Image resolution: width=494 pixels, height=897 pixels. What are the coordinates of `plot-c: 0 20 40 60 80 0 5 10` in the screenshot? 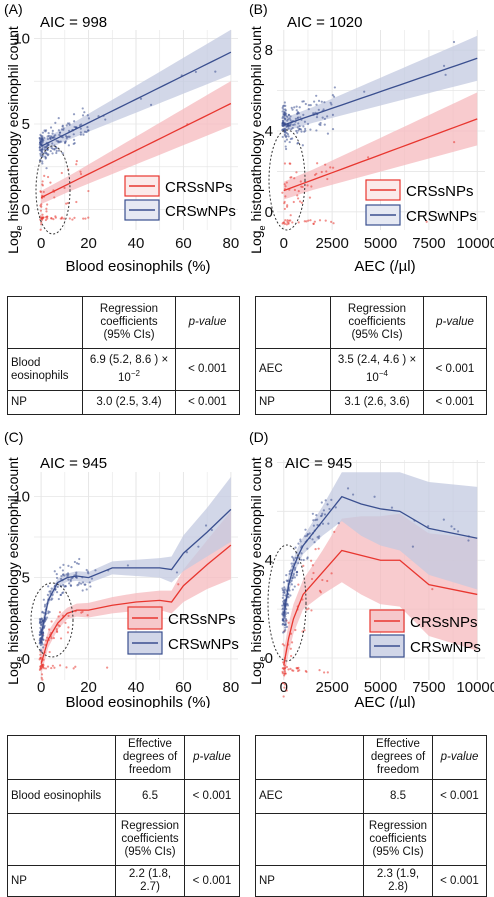 It's located at (126, 584).